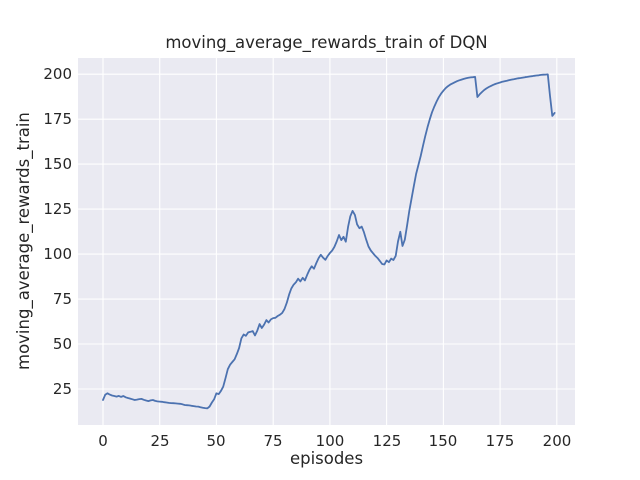 Image resolution: width=640 pixels, height=480 pixels. What do you see at coordinates (57, 254) in the screenshot?
I see `y-tick-100: 100` at bounding box center [57, 254].